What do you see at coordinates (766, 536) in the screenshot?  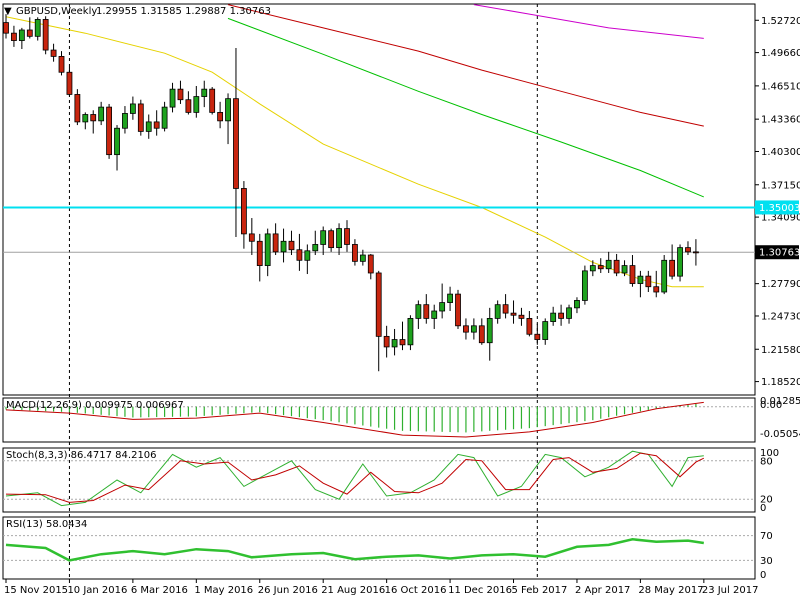 I see `rsi-tick-label: 70` at bounding box center [766, 536].